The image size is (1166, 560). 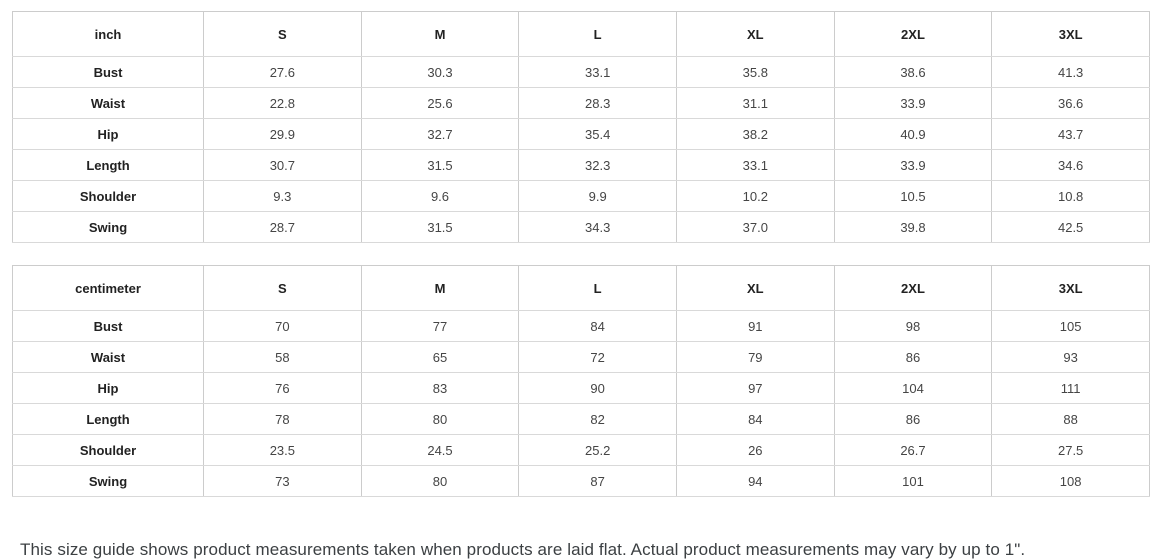 I want to click on measurement-value-cell: 28.7, so click(x=282, y=227).